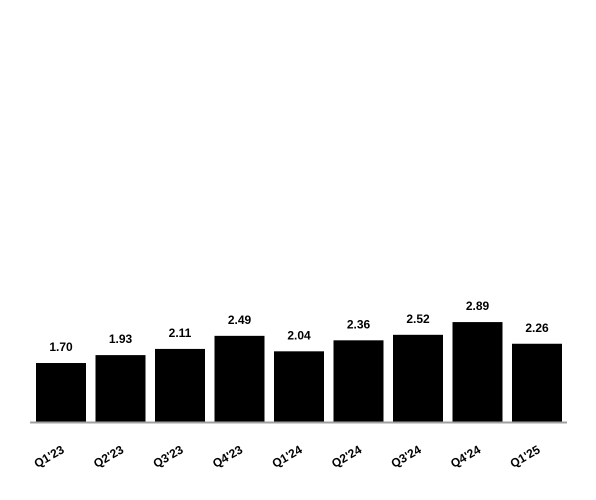 Image resolution: width=596 pixels, height=500 pixels. Describe the element at coordinates (525, 456) in the screenshot. I see `x-tick-label: Q1'25` at that location.